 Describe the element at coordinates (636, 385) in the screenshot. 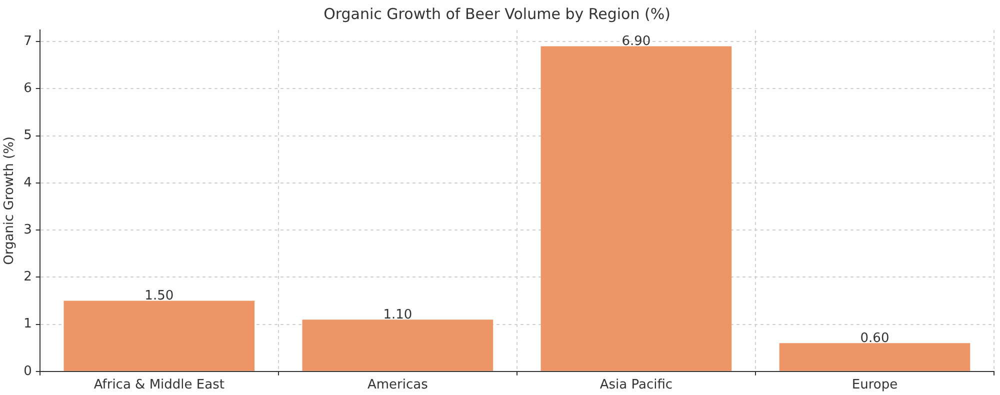

I see `x-tick-label: Asia Pacific` at that location.